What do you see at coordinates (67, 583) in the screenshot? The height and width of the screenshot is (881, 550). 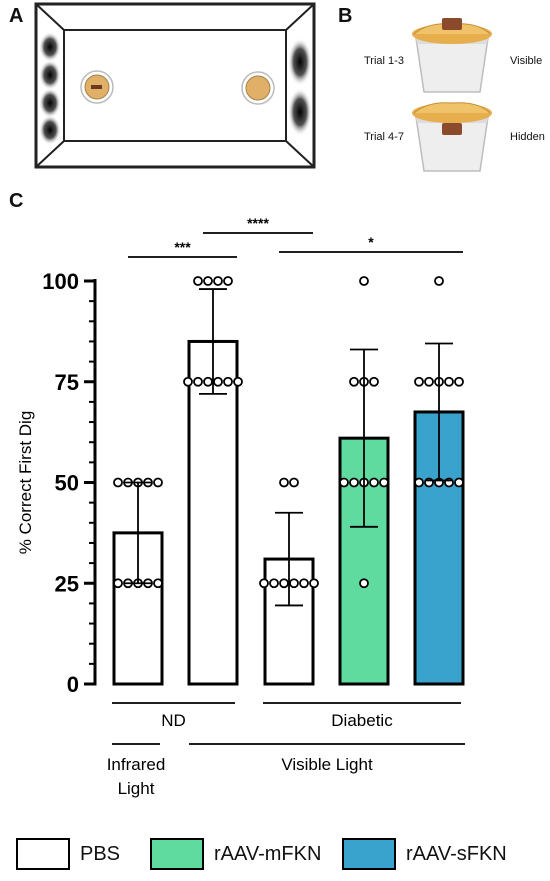 I see `y-tick-label: 25` at bounding box center [67, 583].